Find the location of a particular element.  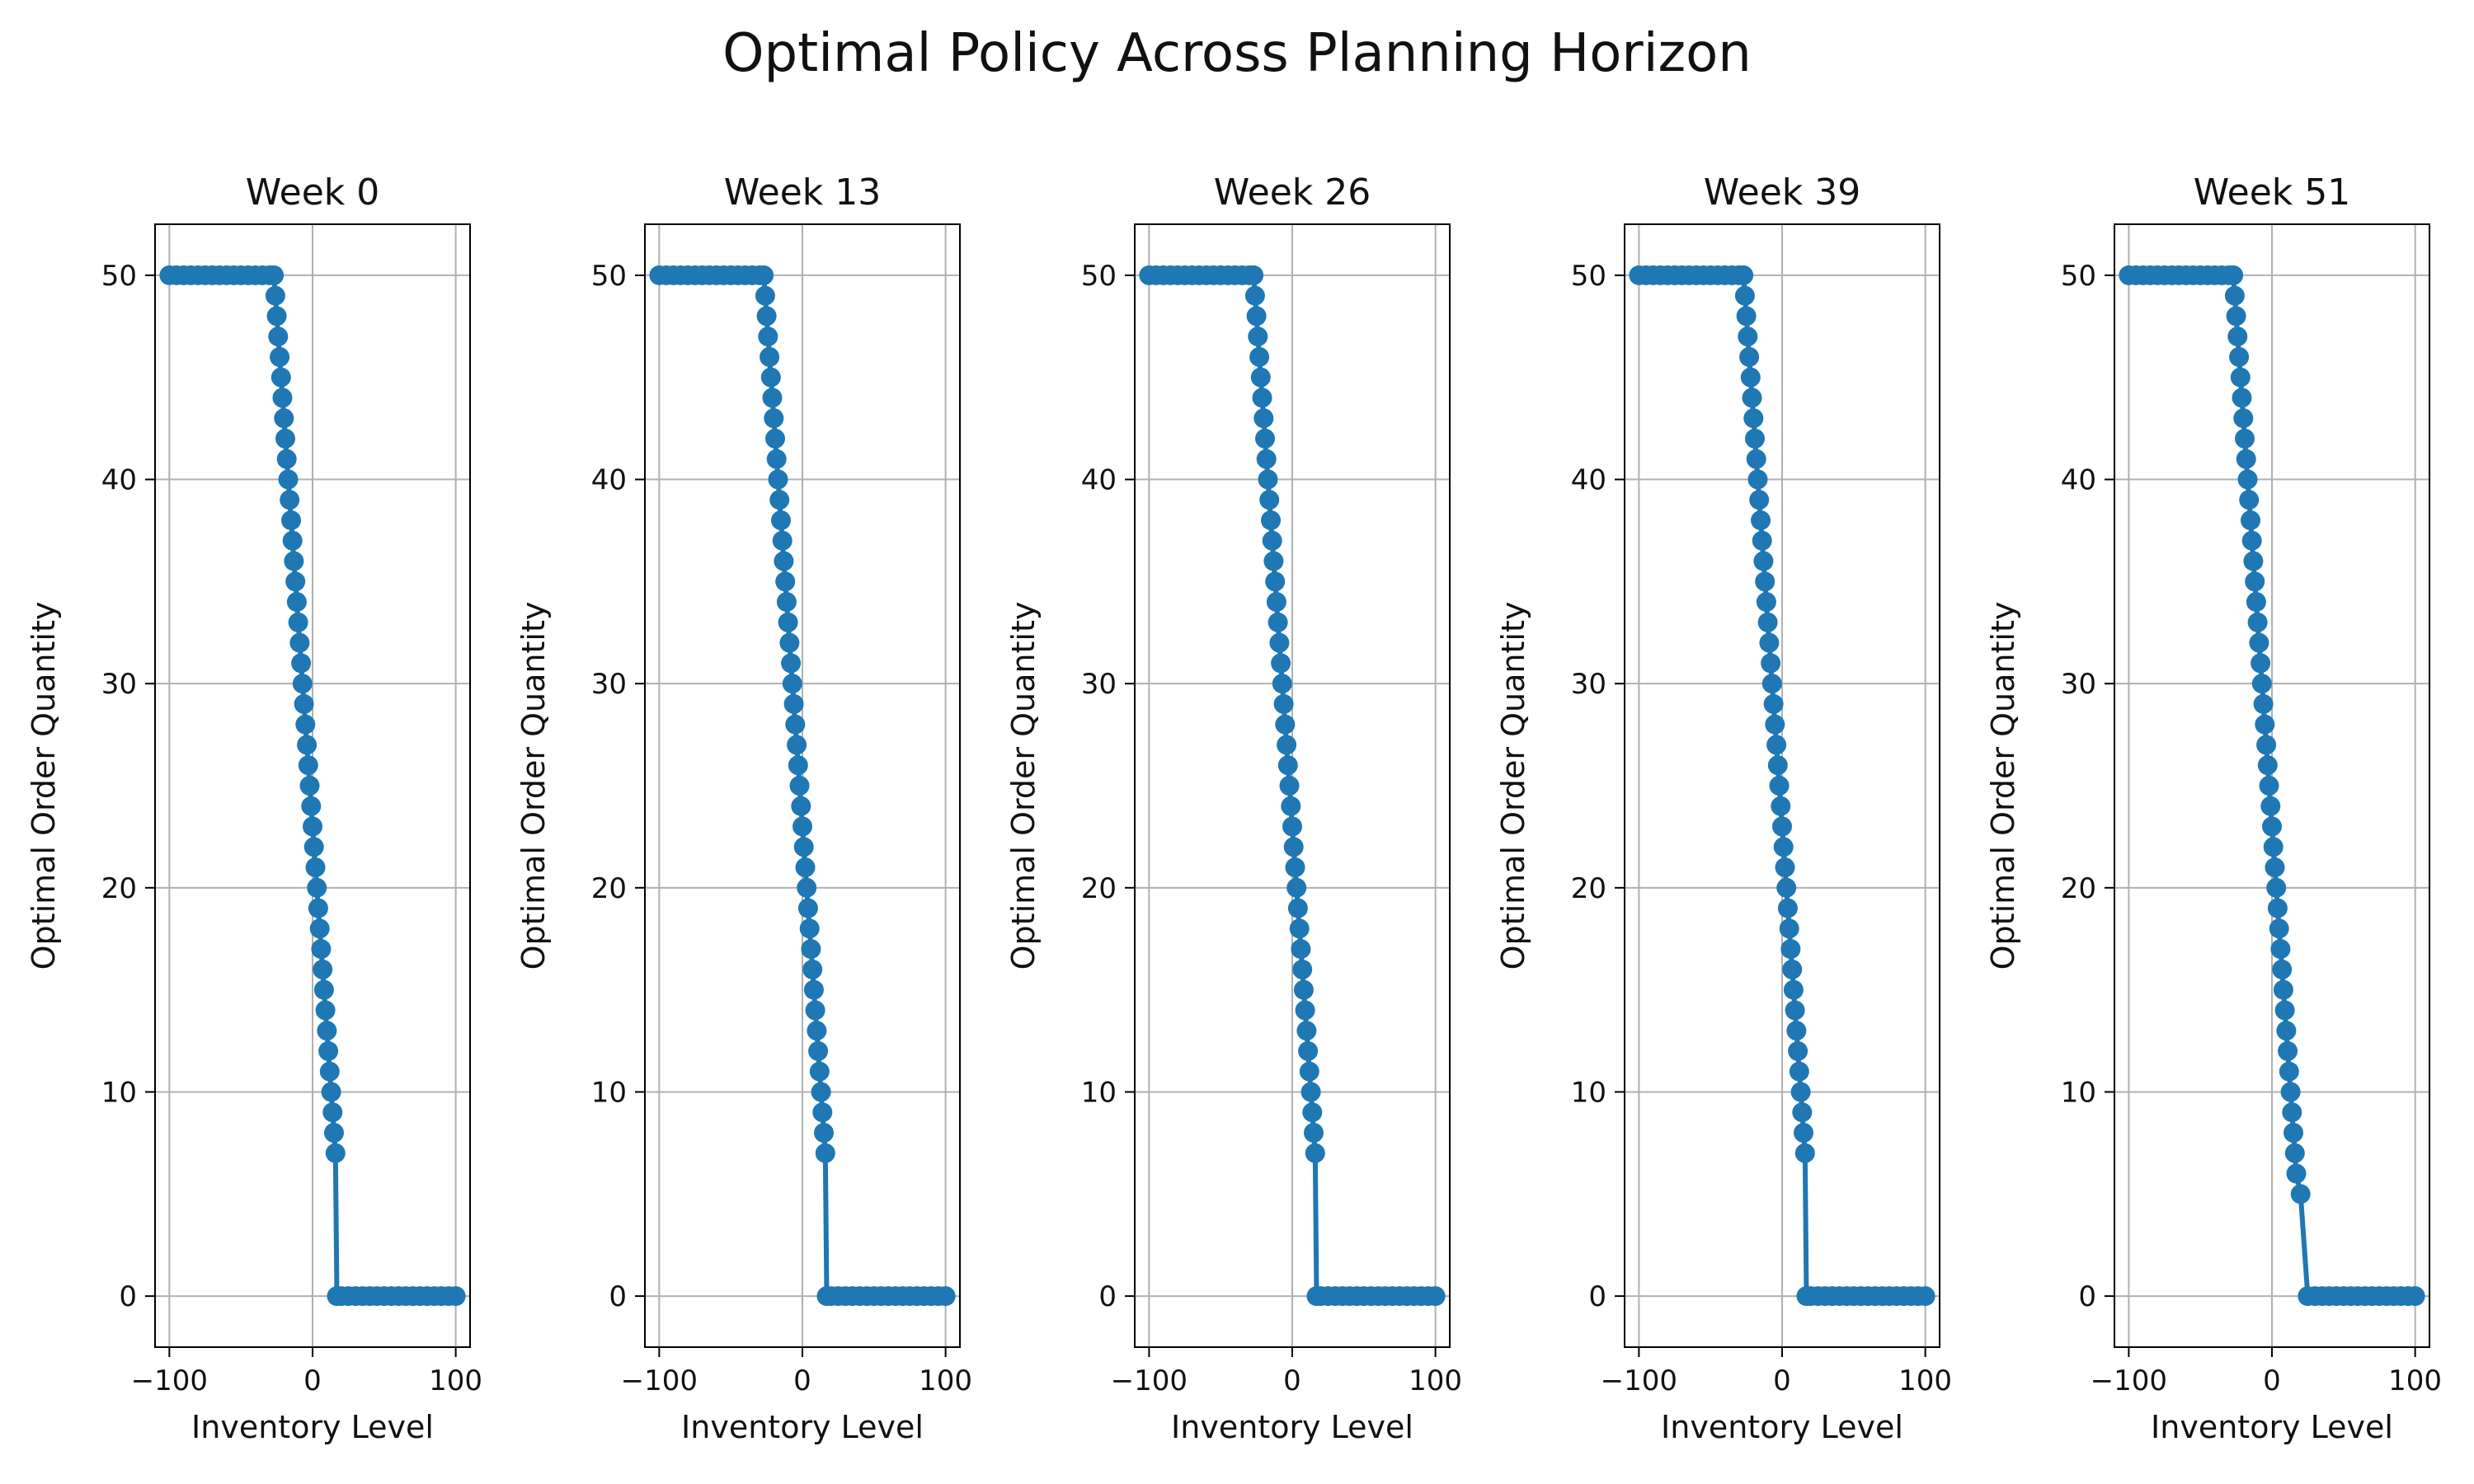

y-tick-label: 0 is located at coordinates (128, 1296).